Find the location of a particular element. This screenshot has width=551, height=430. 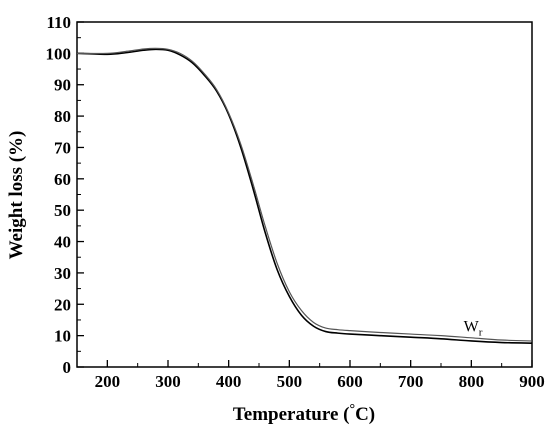

x-tick-label: 400 is located at coordinates (229, 381).